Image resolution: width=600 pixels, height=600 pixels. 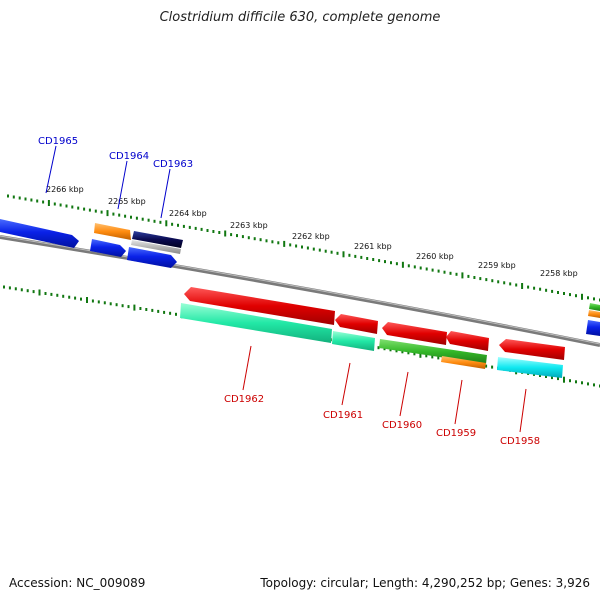 What do you see at coordinates (520, 441) in the screenshot?
I see `gene-label-cd1958: CD1958` at bounding box center [520, 441].